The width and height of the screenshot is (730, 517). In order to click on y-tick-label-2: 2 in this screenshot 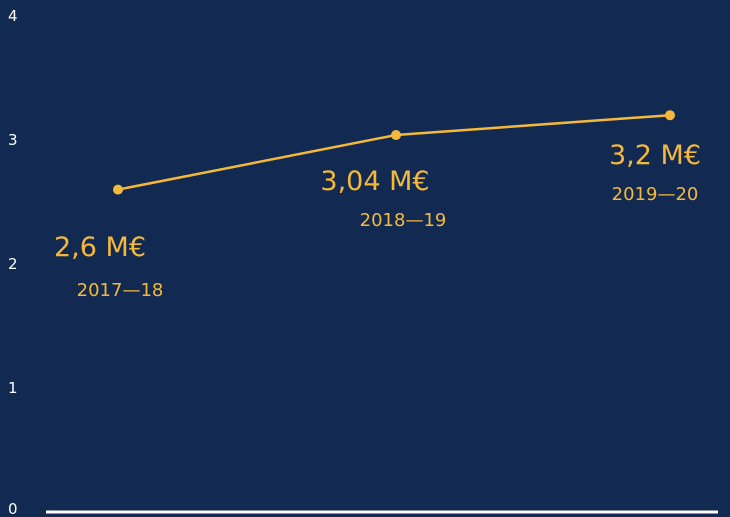, I will do `click(13, 264)`.